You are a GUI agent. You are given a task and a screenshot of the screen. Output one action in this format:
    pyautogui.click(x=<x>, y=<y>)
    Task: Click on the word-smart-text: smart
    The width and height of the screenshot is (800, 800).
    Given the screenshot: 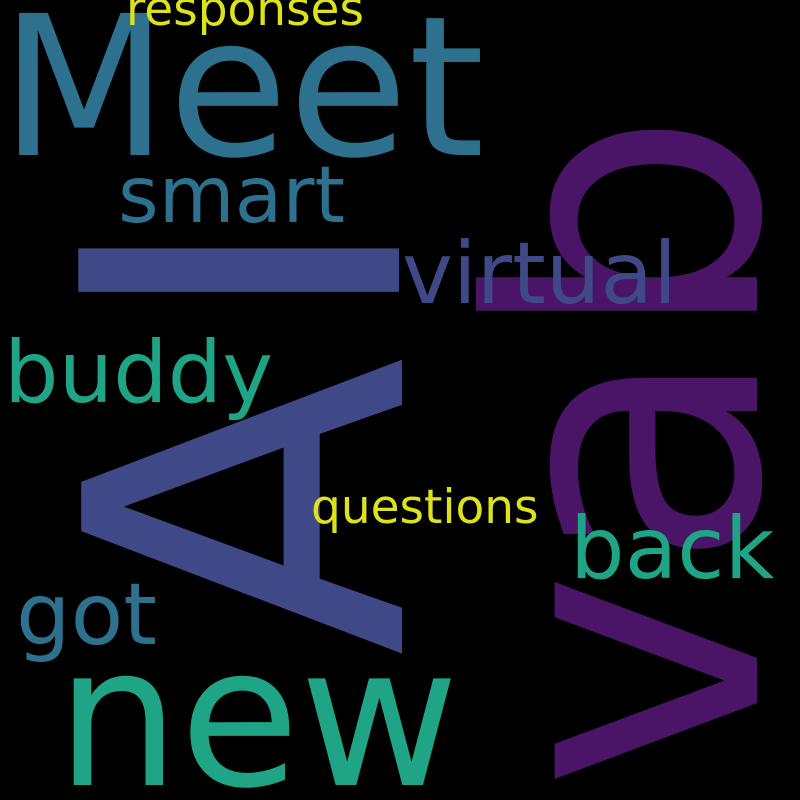 What is the action you would take?
    pyautogui.click(x=231, y=196)
    